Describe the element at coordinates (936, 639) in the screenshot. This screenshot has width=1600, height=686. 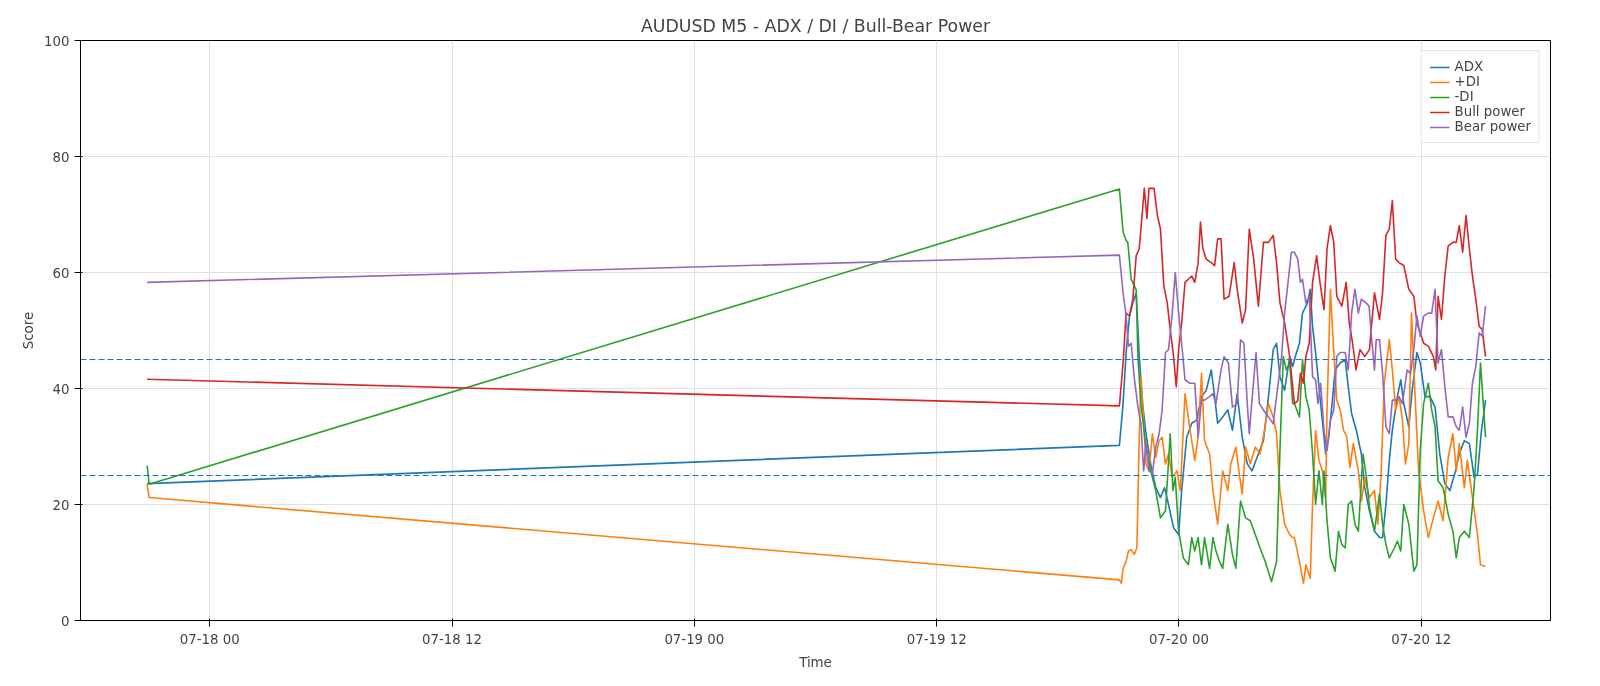
I see `x-tick-label: 07-19 12` at that location.